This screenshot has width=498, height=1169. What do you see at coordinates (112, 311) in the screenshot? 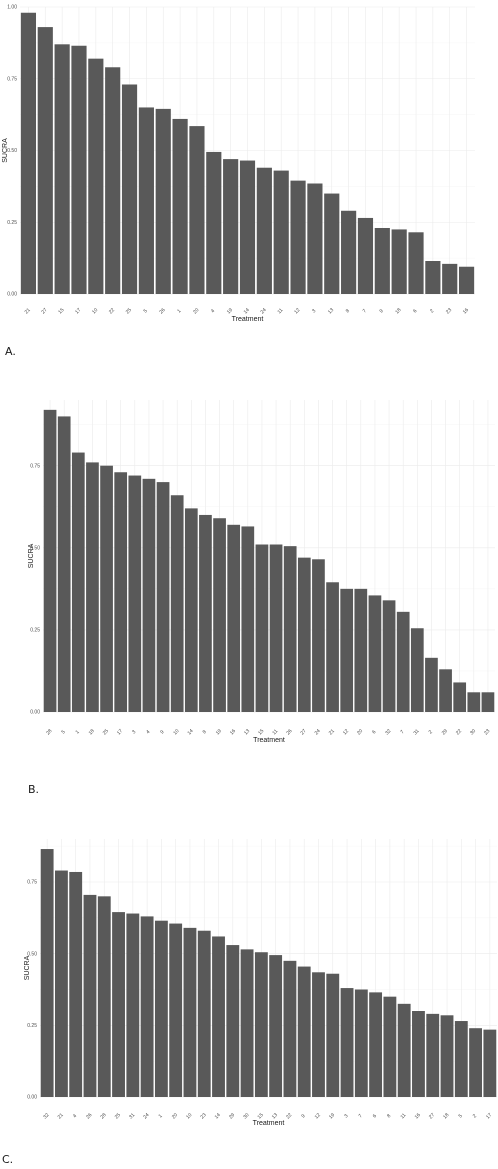
I see `x-tick-label: 22` at bounding box center [112, 311].